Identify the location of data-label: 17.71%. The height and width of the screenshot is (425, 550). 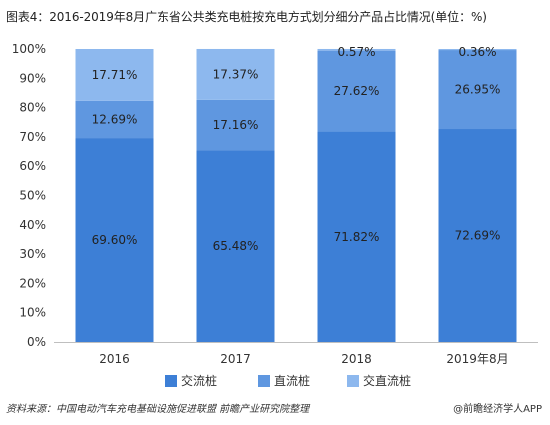
(115, 75).